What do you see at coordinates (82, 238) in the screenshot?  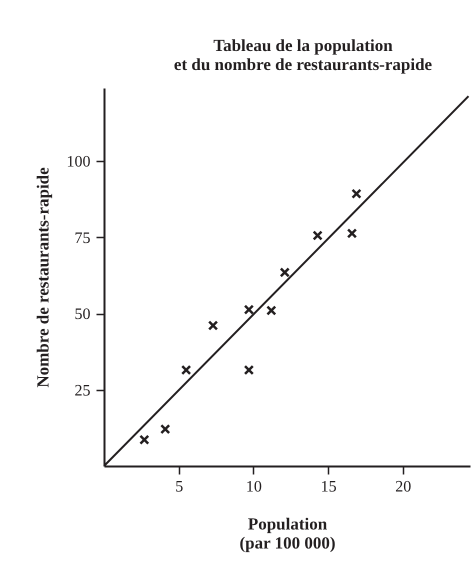 I see `y-tick-label: 75` at bounding box center [82, 238].